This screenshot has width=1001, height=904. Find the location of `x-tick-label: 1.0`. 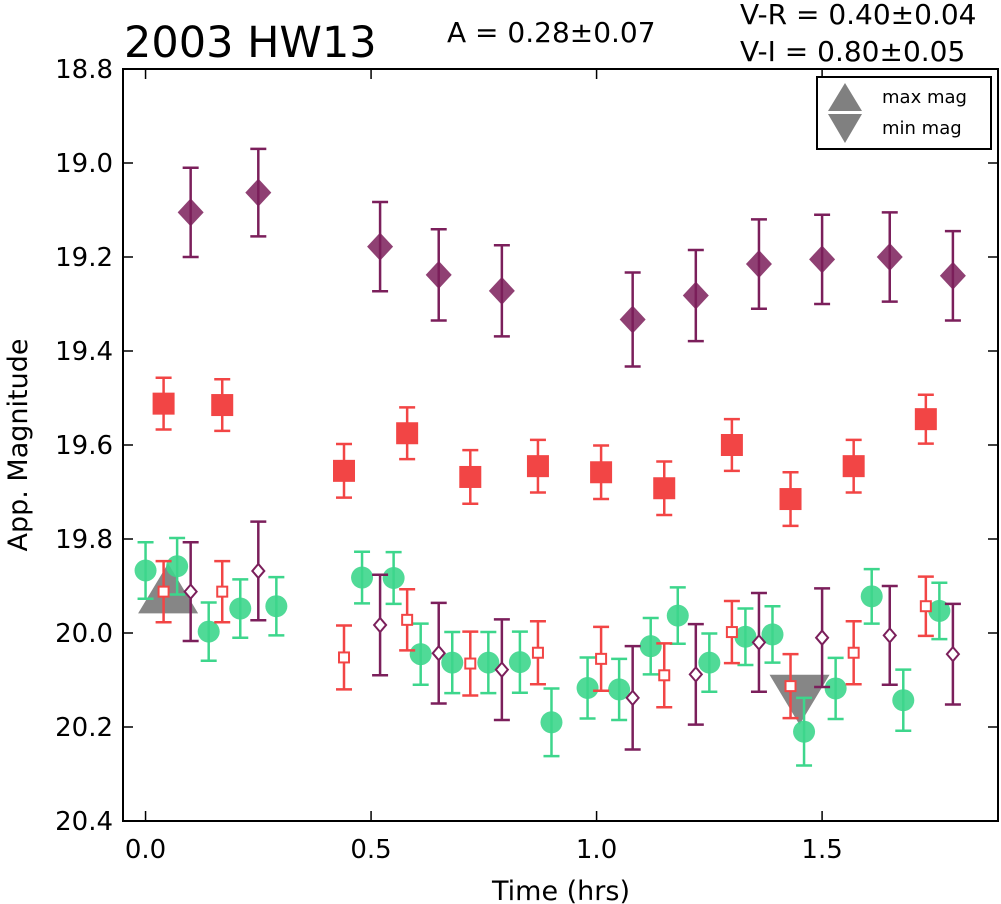

x-tick-label: 1.0 is located at coordinates (596, 850).